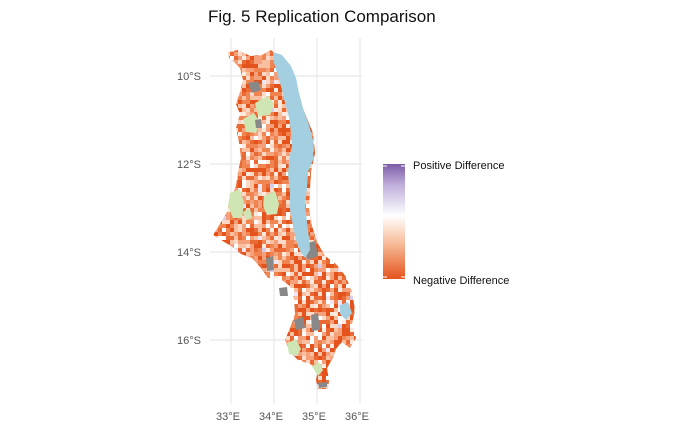  What do you see at coordinates (459, 166) in the screenshot?
I see `legend-top-label: Positive Difference` at bounding box center [459, 166].